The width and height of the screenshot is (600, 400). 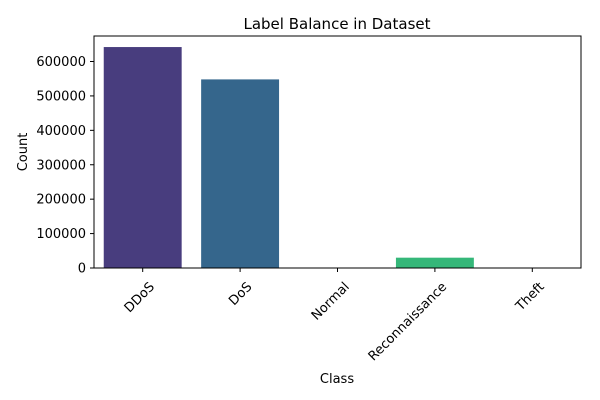 I want to click on y-axis: 0 100000 200000 300000 400000 500000 600000, so click(x=65, y=166).